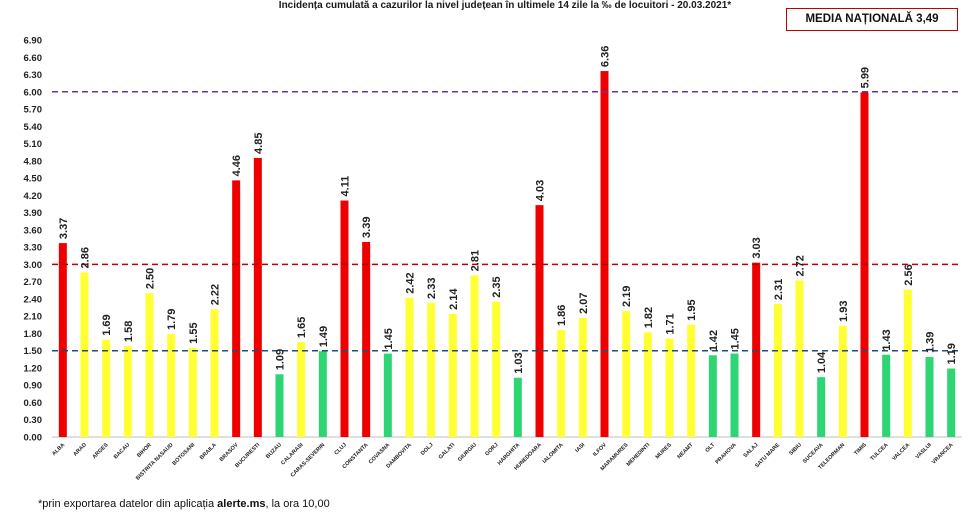 This screenshot has height=529, width=968. What do you see at coordinates (541, 190) in the screenshot?
I see `data-label: 4.03` at bounding box center [541, 190].